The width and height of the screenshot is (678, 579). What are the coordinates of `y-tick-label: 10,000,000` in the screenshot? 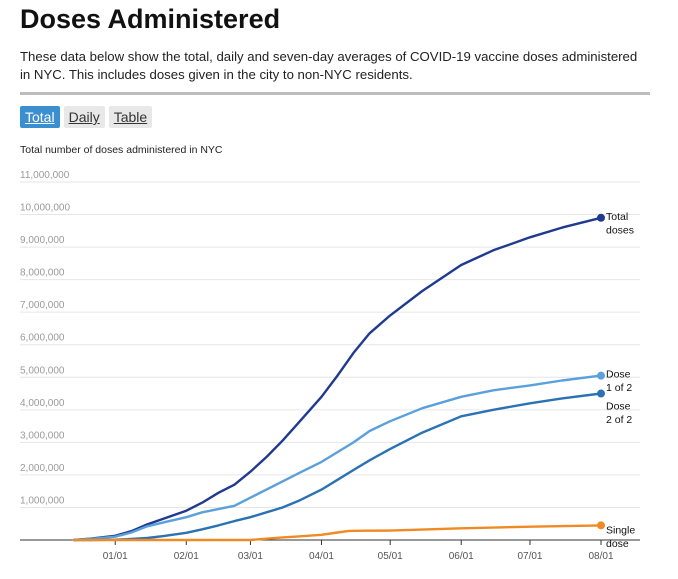 It's located at (45, 208).